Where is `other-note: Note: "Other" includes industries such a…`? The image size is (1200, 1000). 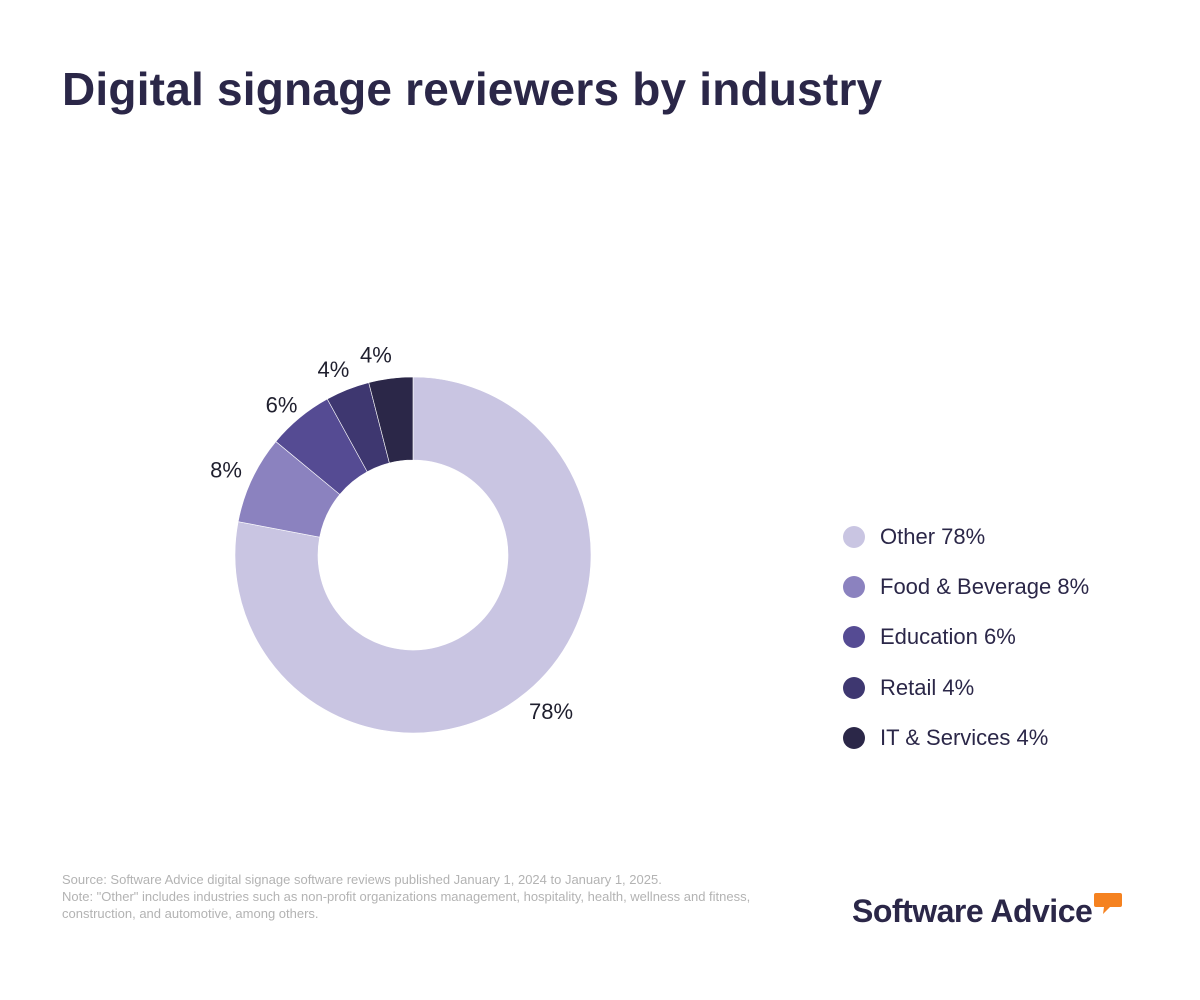 other-note: Note: "Other" includes industries such a… is located at coordinates (406, 905).